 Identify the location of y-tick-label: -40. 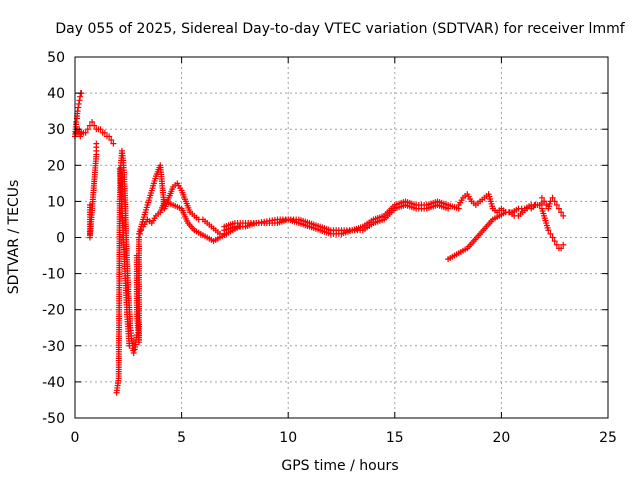
(53, 383).